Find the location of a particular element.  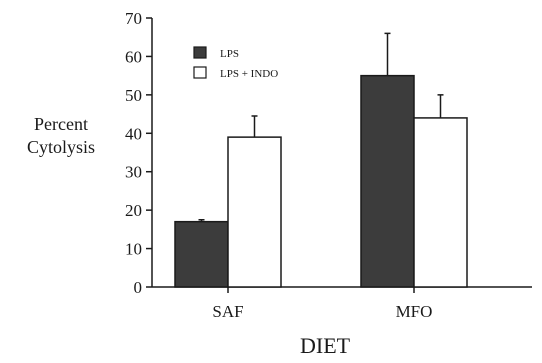

legend: LPS LPS + INDO is located at coordinates (235, 63).